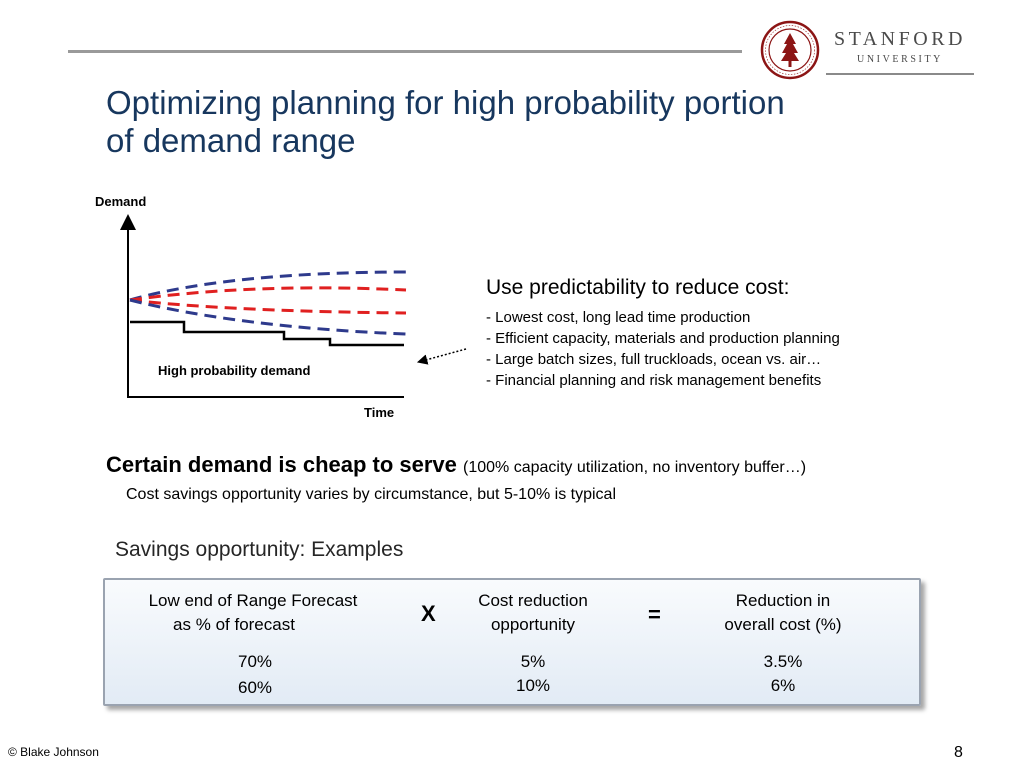 The width and height of the screenshot is (1024, 768). What do you see at coordinates (618, 317) in the screenshot?
I see `list-item: - Lowest cost, long lead time production` at bounding box center [618, 317].